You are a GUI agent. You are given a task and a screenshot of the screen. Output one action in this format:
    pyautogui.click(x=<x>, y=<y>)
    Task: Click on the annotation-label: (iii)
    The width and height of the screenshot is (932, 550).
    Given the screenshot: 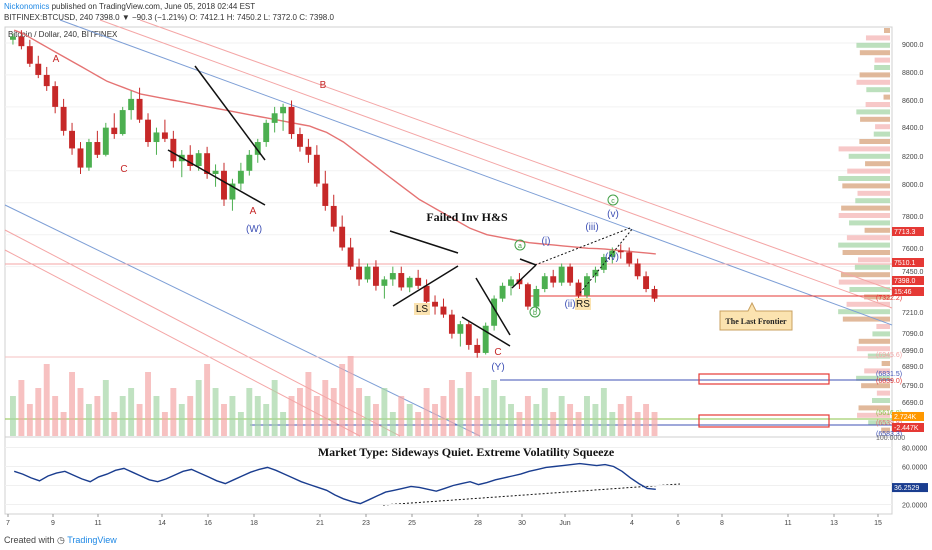 What is the action you would take?
    pyautogui.click(x=591, y=227)
    